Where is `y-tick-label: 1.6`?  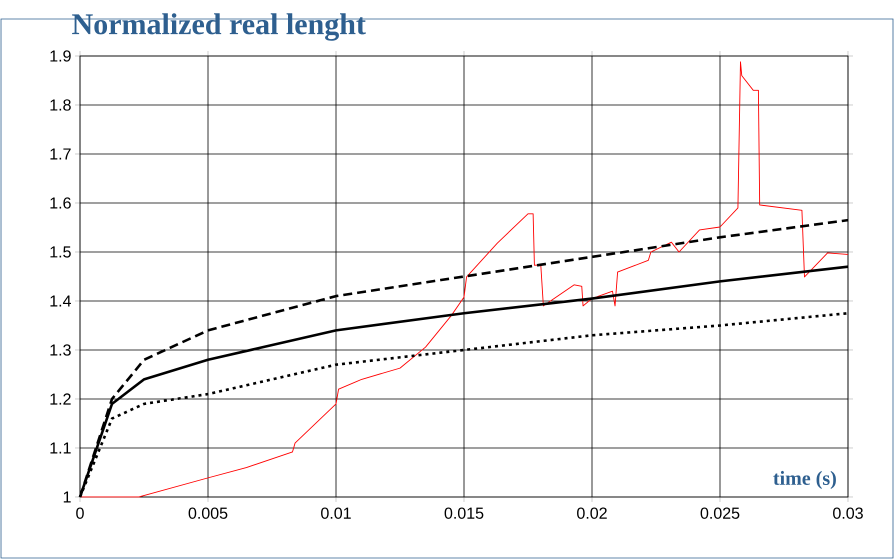
y-tick-label: 1.6 is located at coordinates (60, 203).